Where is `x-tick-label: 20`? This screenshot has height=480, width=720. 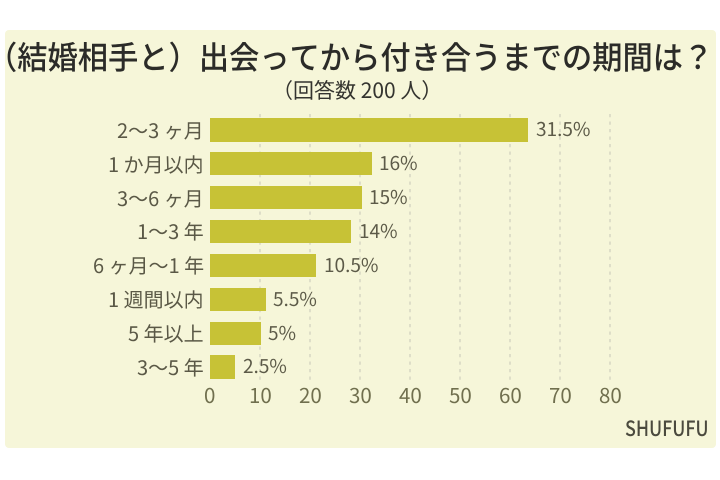
x-tick-label: 20 is located at coordinates (310, 396).